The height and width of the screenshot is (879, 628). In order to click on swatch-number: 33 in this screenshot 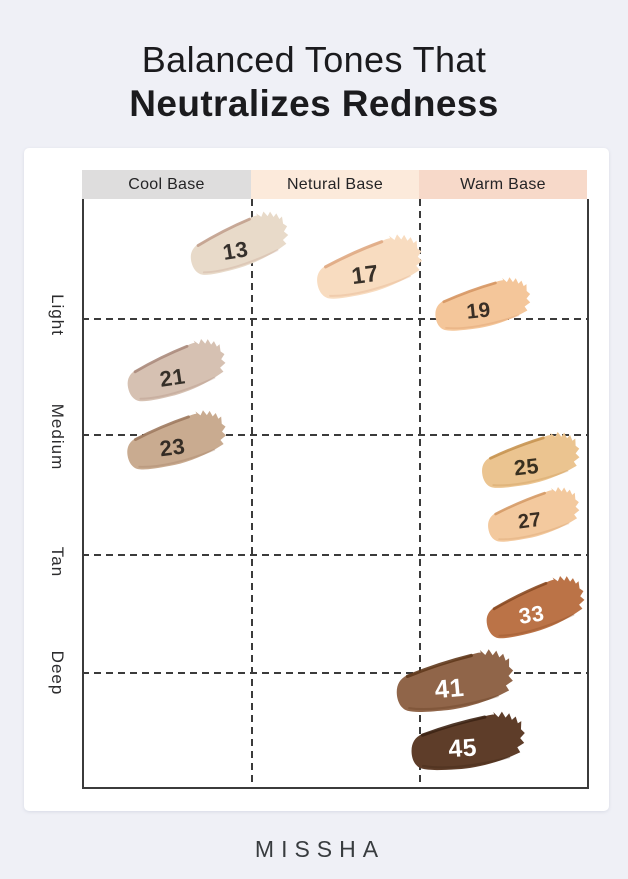, I will do `click(531, 614)`.